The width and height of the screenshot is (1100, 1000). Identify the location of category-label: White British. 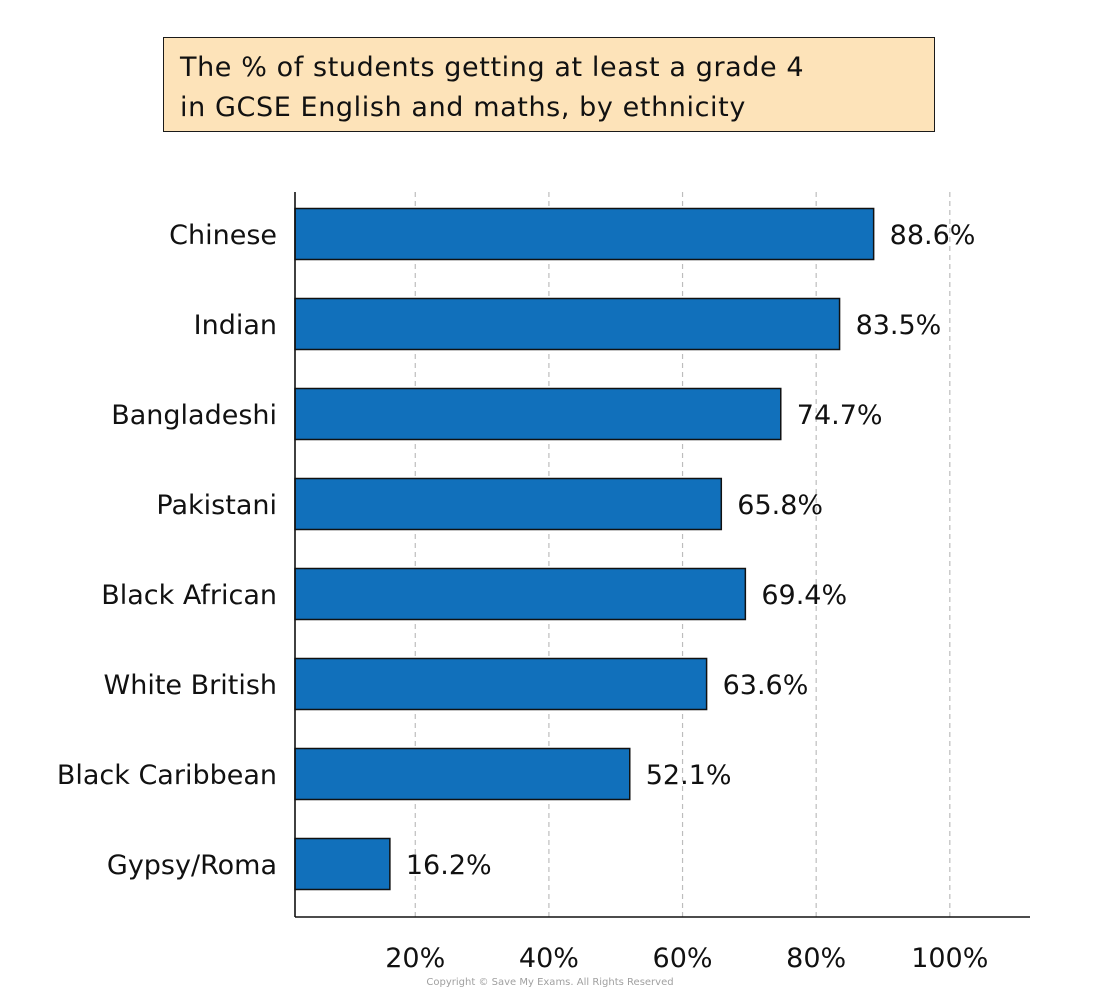
(190, 685).